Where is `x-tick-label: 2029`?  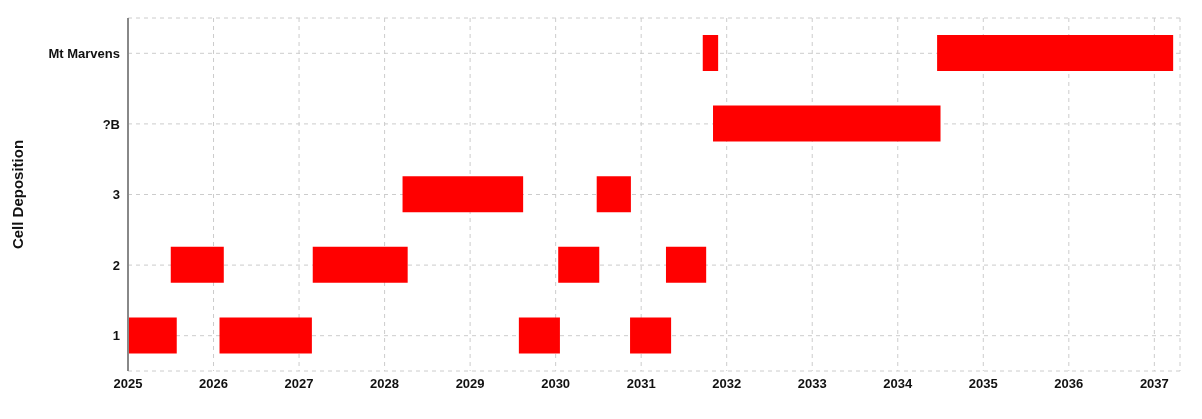
x-tick-label: 2029 is located at coordinates (470, 384).